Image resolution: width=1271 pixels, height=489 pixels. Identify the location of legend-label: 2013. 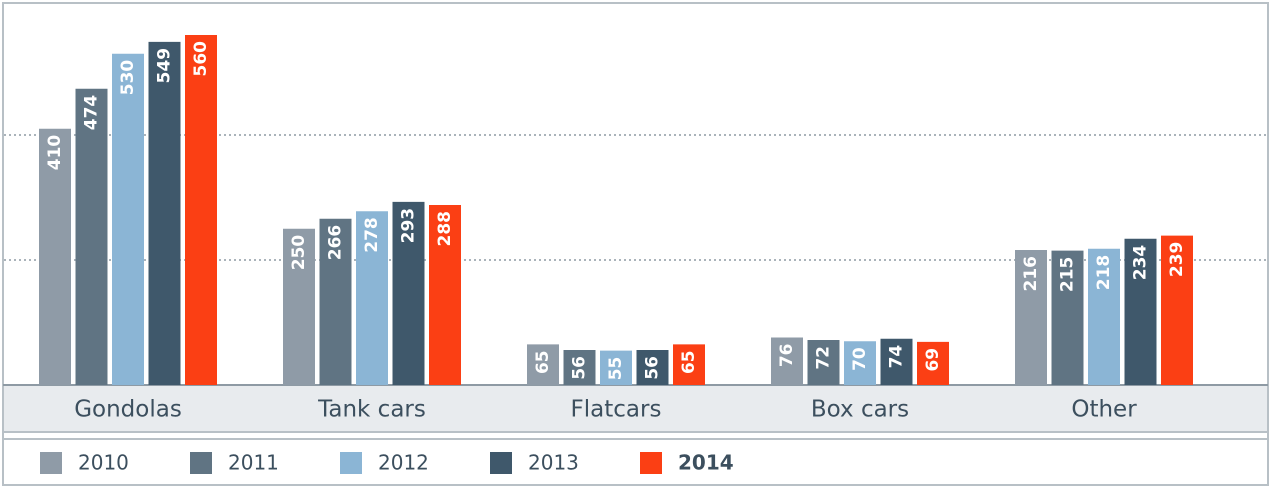
(553, 463).